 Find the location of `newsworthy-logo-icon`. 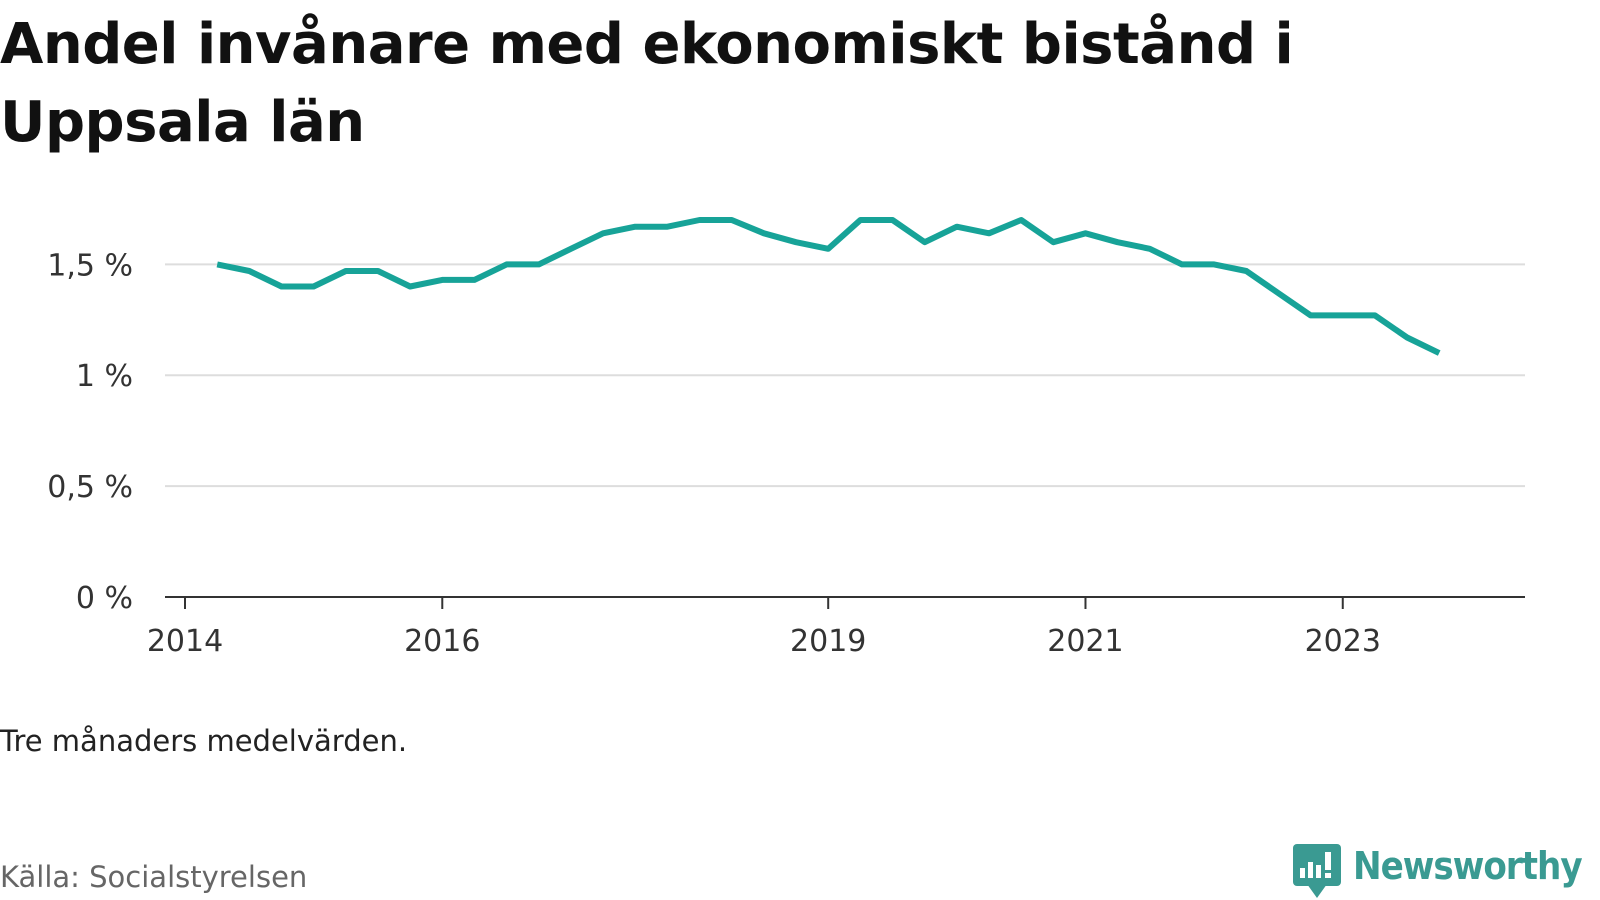

newsworthy-logo-icon is located at coordinates (1317, 871).